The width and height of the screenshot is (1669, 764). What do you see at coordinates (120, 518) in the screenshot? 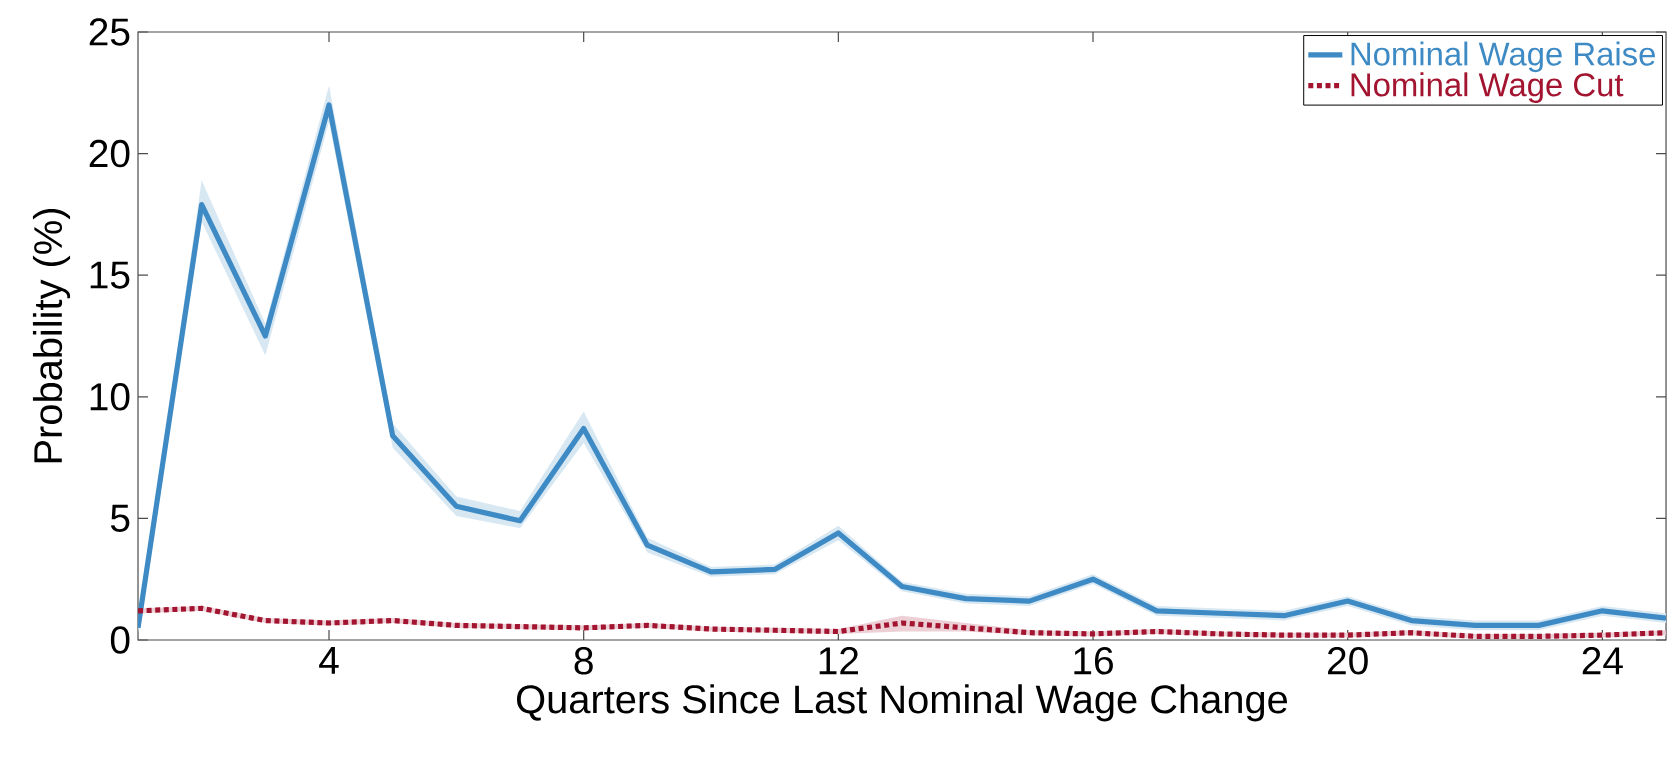
I see `y-tick-label: 5` at bounding box center [120, 518].